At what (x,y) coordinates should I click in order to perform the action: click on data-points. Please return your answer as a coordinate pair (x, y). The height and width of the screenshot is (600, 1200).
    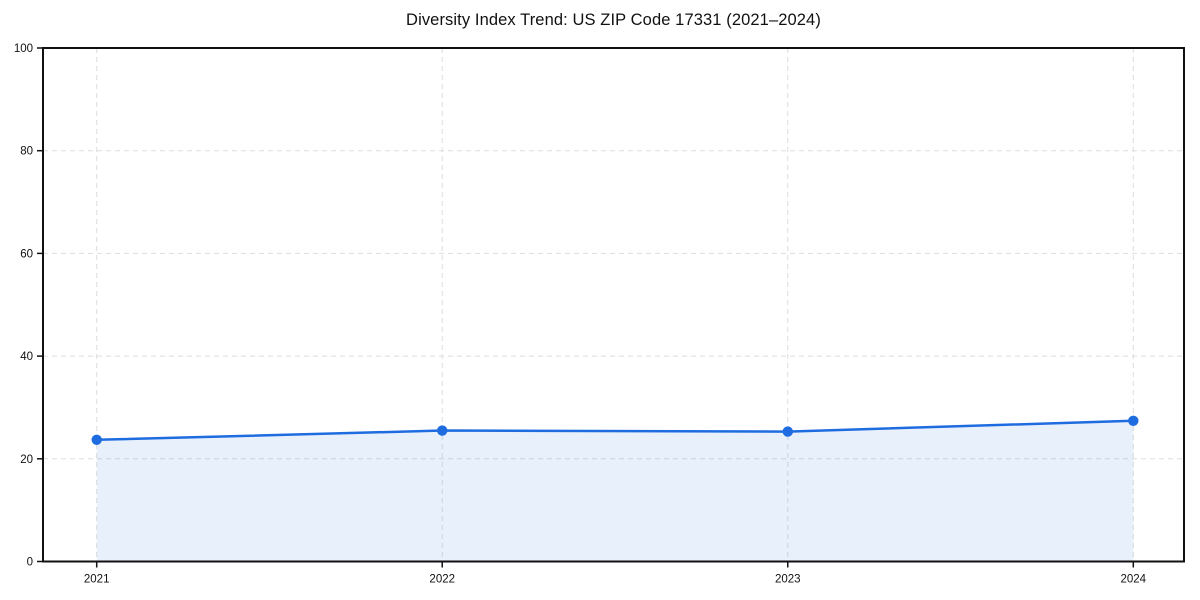
    Looking at the image, I should click on (615, 430).